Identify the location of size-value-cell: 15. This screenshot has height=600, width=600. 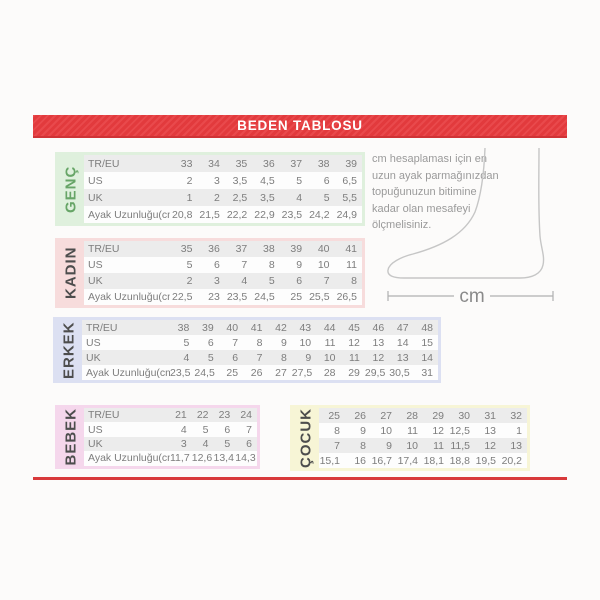
(427, 342).